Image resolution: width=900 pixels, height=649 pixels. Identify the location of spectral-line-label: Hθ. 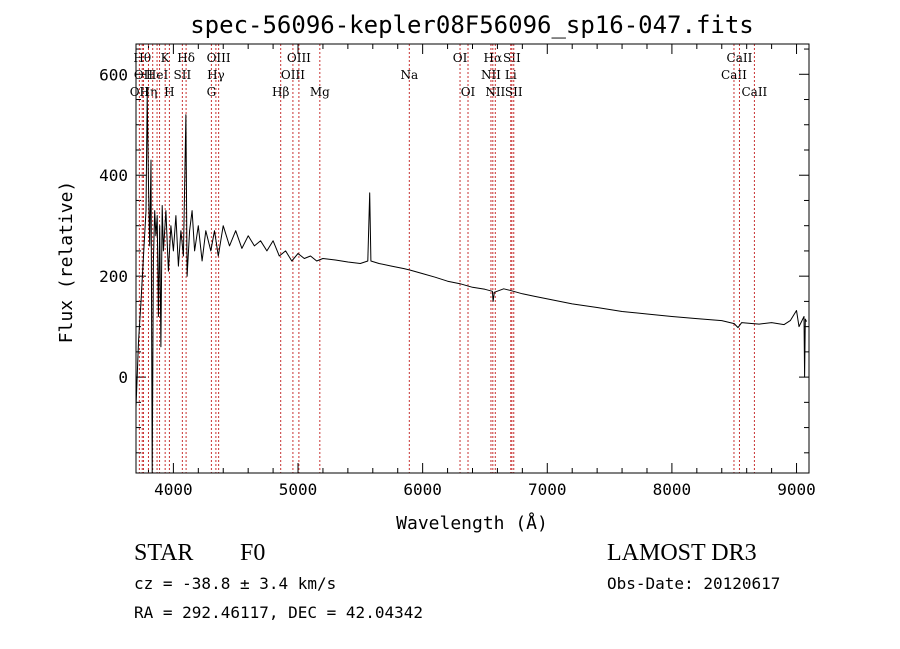
(142, 58).